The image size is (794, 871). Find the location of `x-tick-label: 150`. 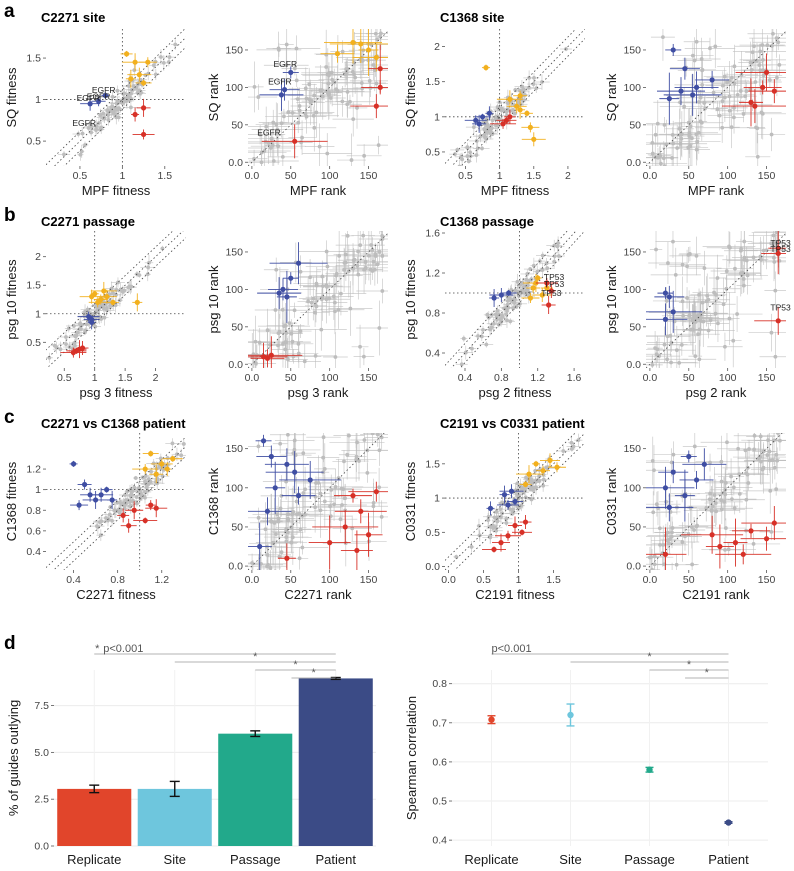

x-tick-label: 150 is located at coordinates (767, 378).